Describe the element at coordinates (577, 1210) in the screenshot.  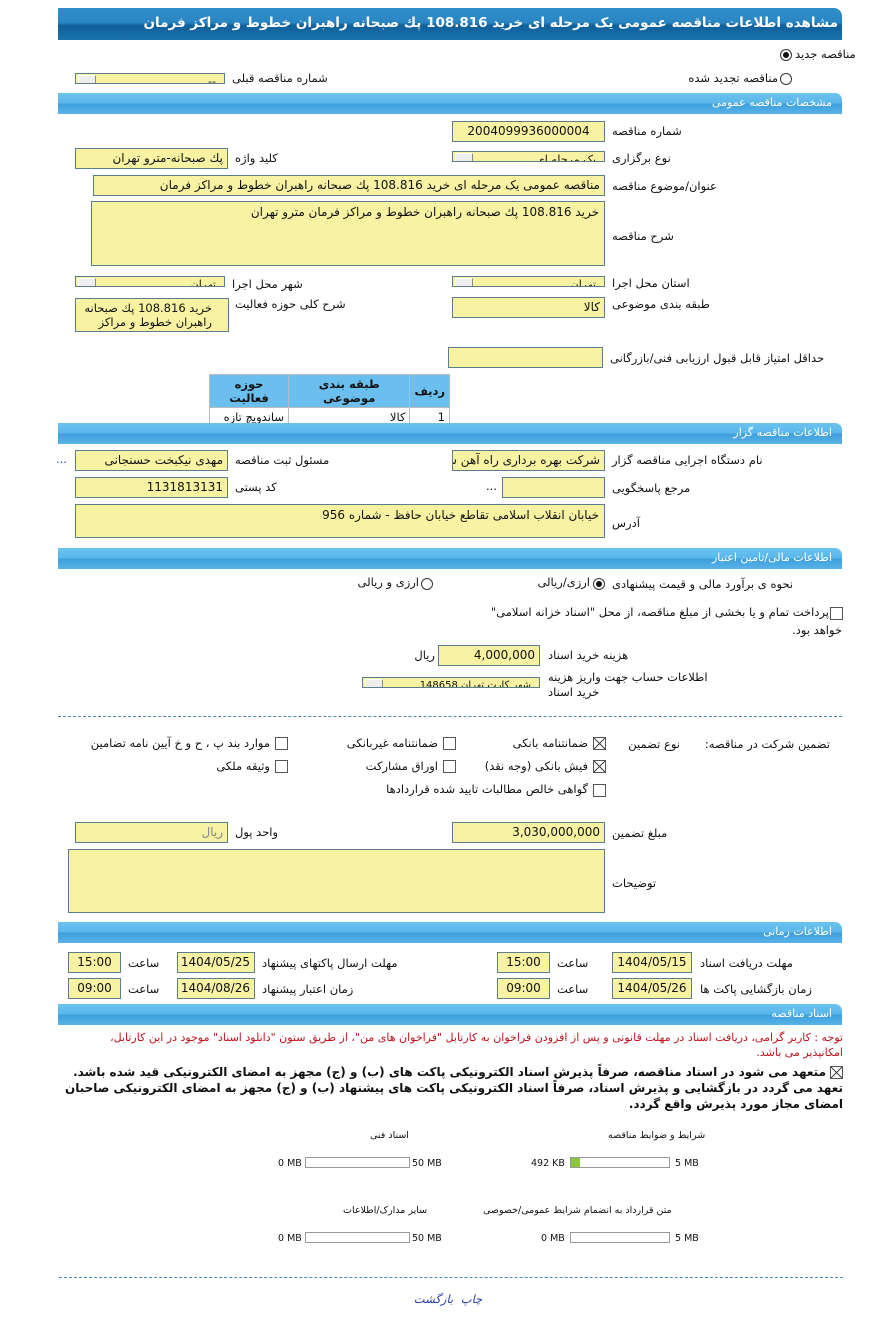
I see `file-name: متن قرارداد به انضمام شرایط عمومی/خصوصی` at that location.